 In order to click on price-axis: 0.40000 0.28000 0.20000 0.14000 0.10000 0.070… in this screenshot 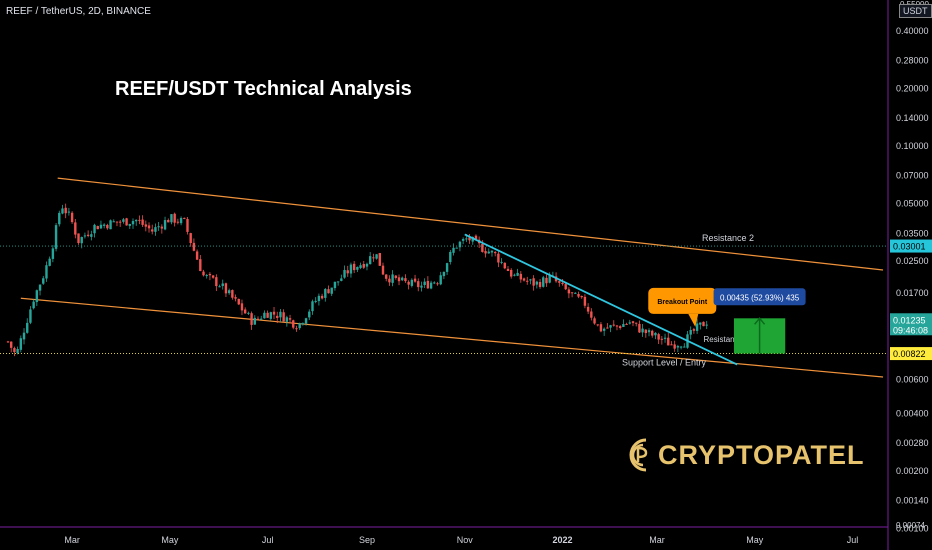, I will do `click(912, 266)`.